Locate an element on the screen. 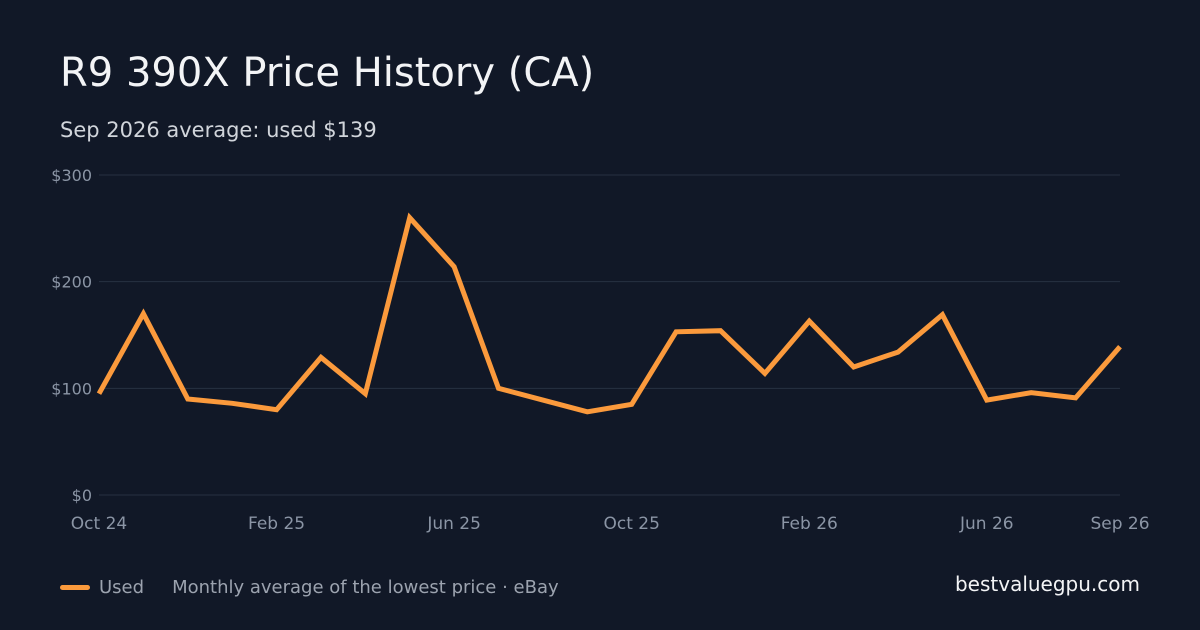 This screenshot has width=1200, height=630. y-tick-label: $200 is located at coordinates (71, 282).